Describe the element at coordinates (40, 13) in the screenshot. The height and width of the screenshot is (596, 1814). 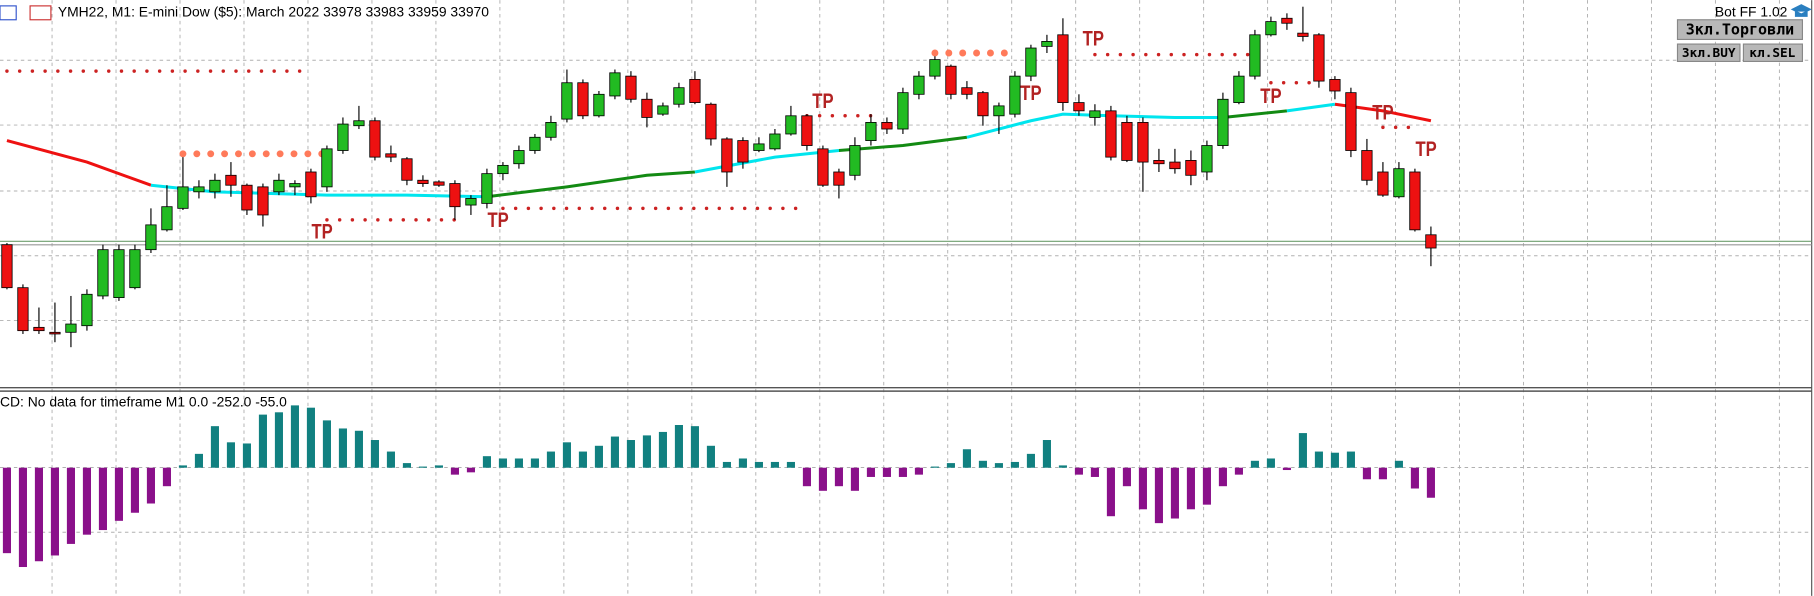
I see `icon` at that location.